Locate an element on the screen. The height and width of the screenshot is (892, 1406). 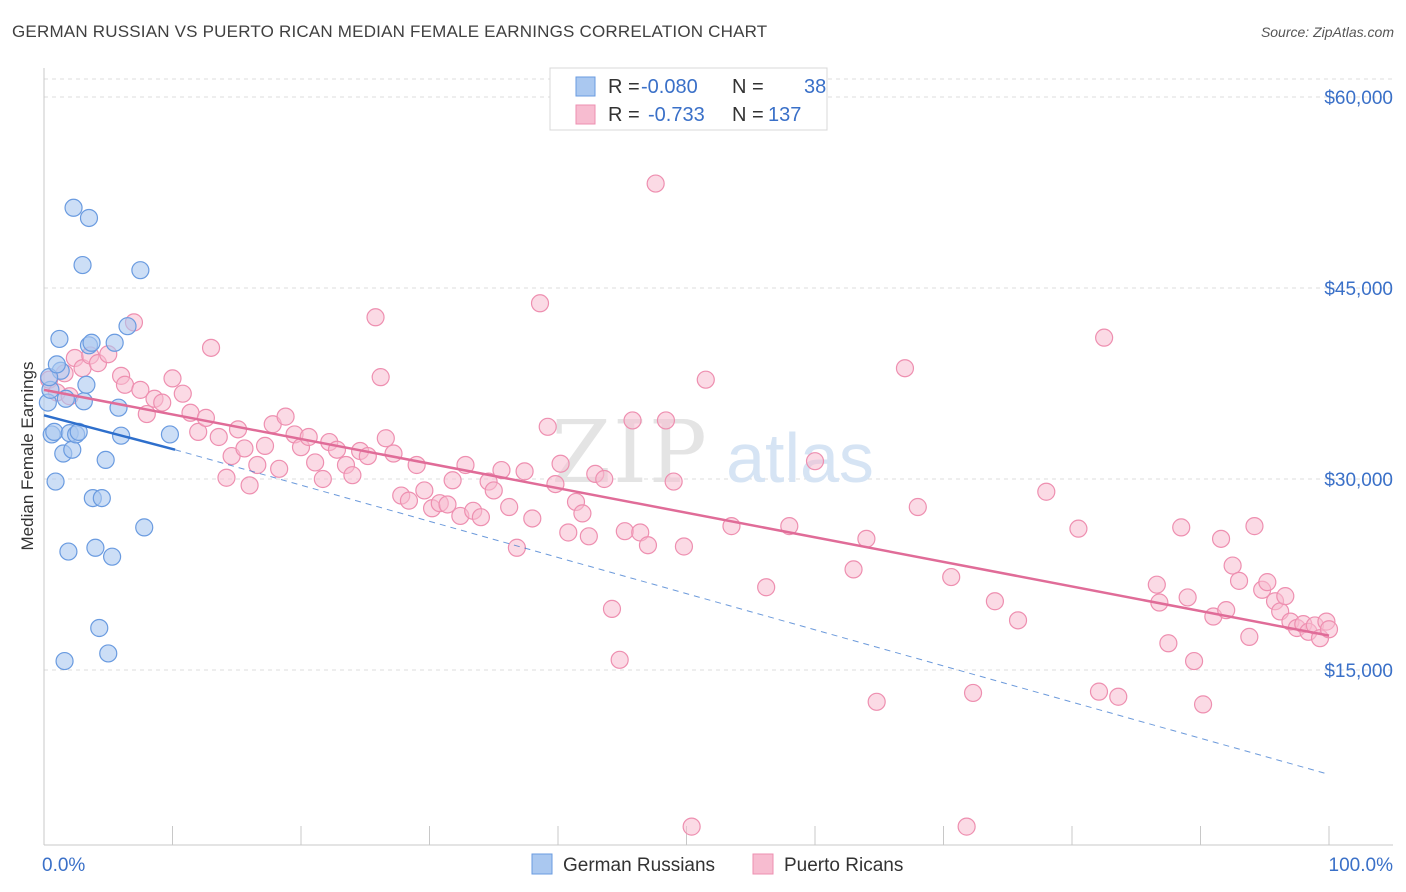
legend-swatch-puerto-ricans is located at coordinates (763, 864).